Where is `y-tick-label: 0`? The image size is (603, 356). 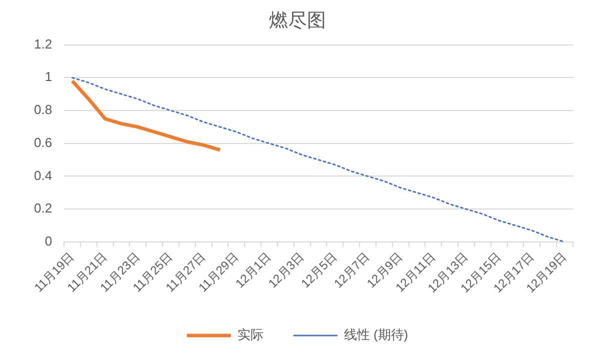
y-tick-label: 0 is located at coordinates (48, 241).